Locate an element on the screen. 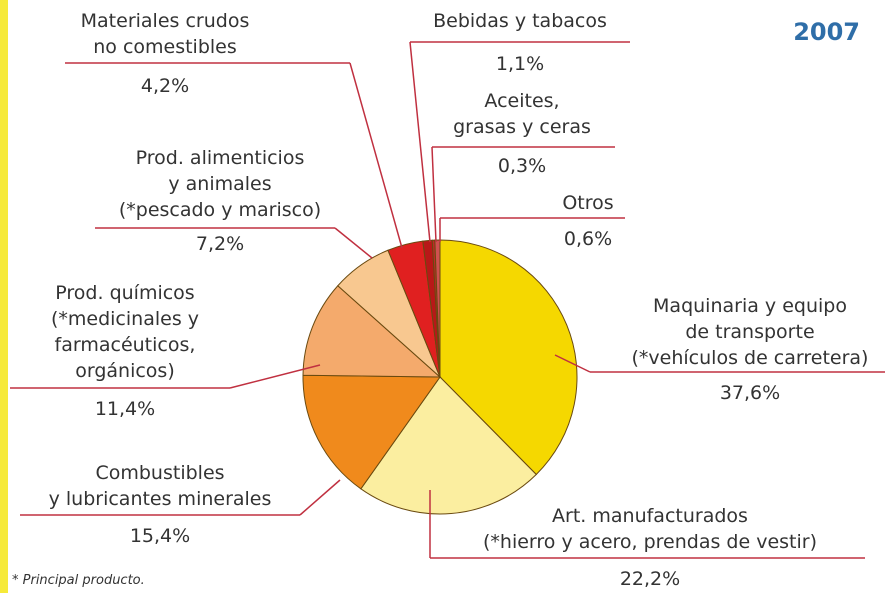  value-label: 7,2% is located at coordinates (220, 244).